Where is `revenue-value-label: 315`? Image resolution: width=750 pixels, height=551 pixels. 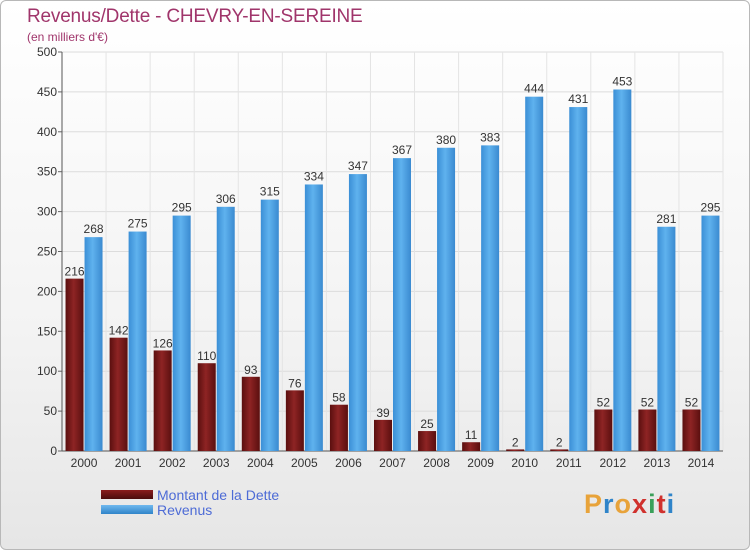
revenue-value-label: 315 is located at coordinates (270, 192).